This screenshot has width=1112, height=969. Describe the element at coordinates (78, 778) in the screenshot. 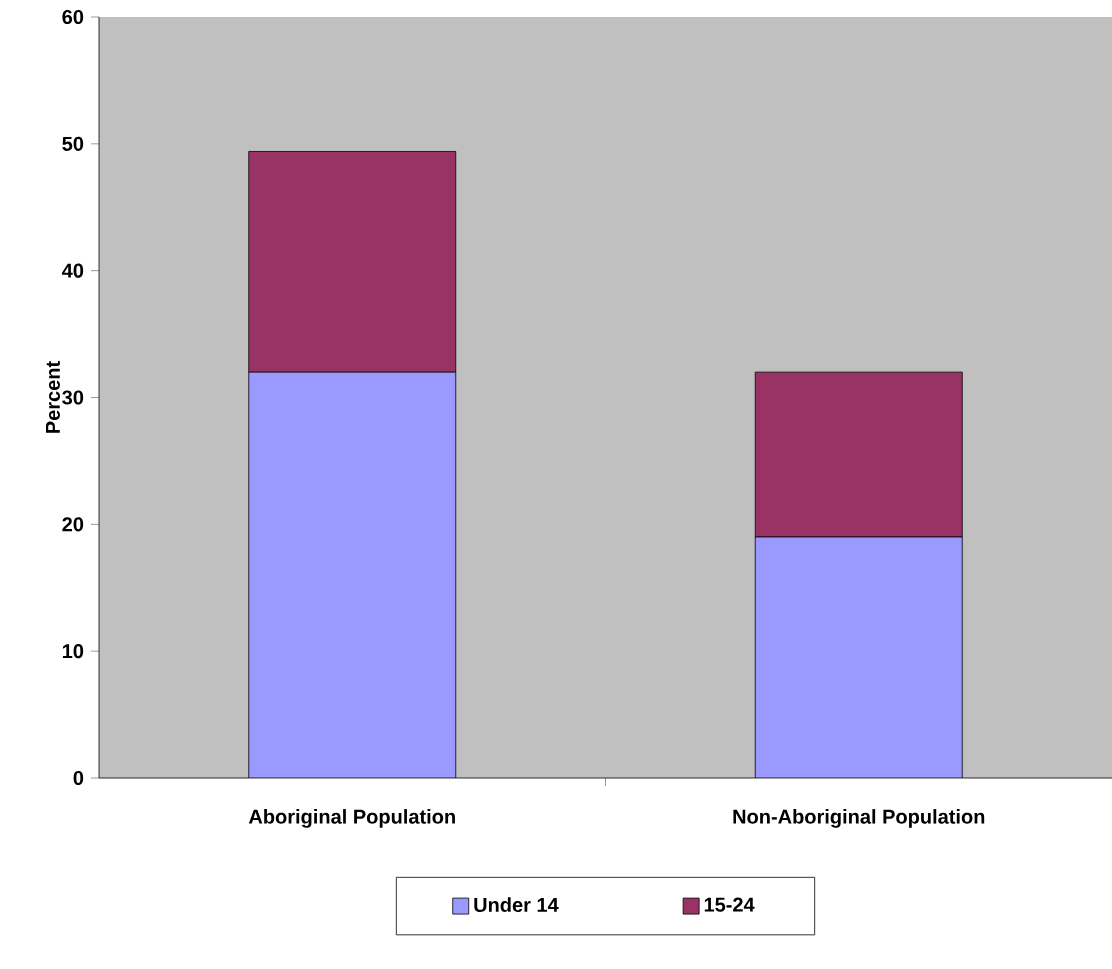

I see `y-tick-label: 0` at that location.